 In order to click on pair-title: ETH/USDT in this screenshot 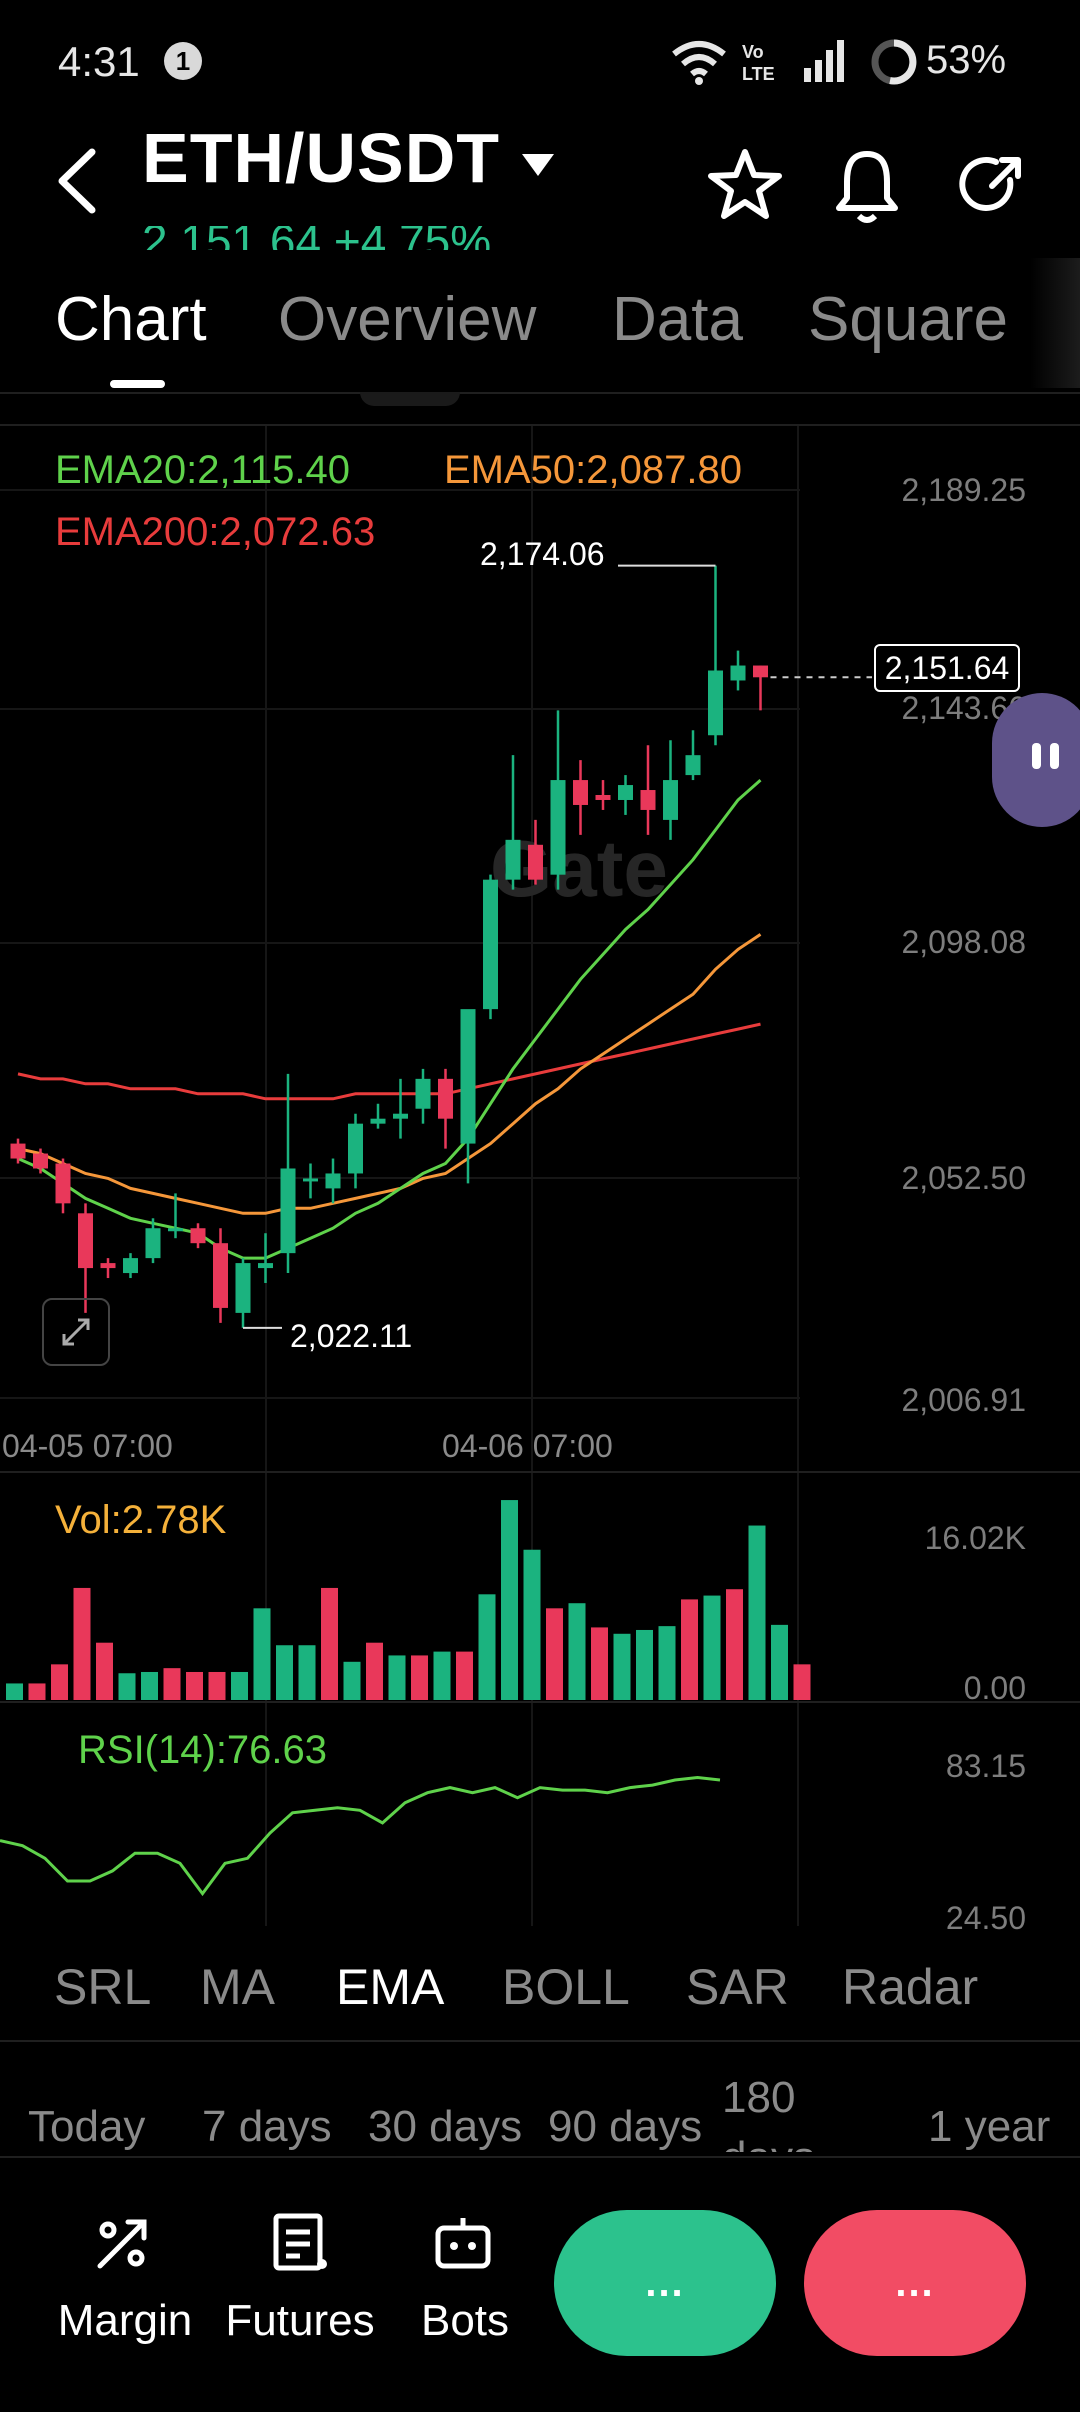, I will do `click(321, 158)`.